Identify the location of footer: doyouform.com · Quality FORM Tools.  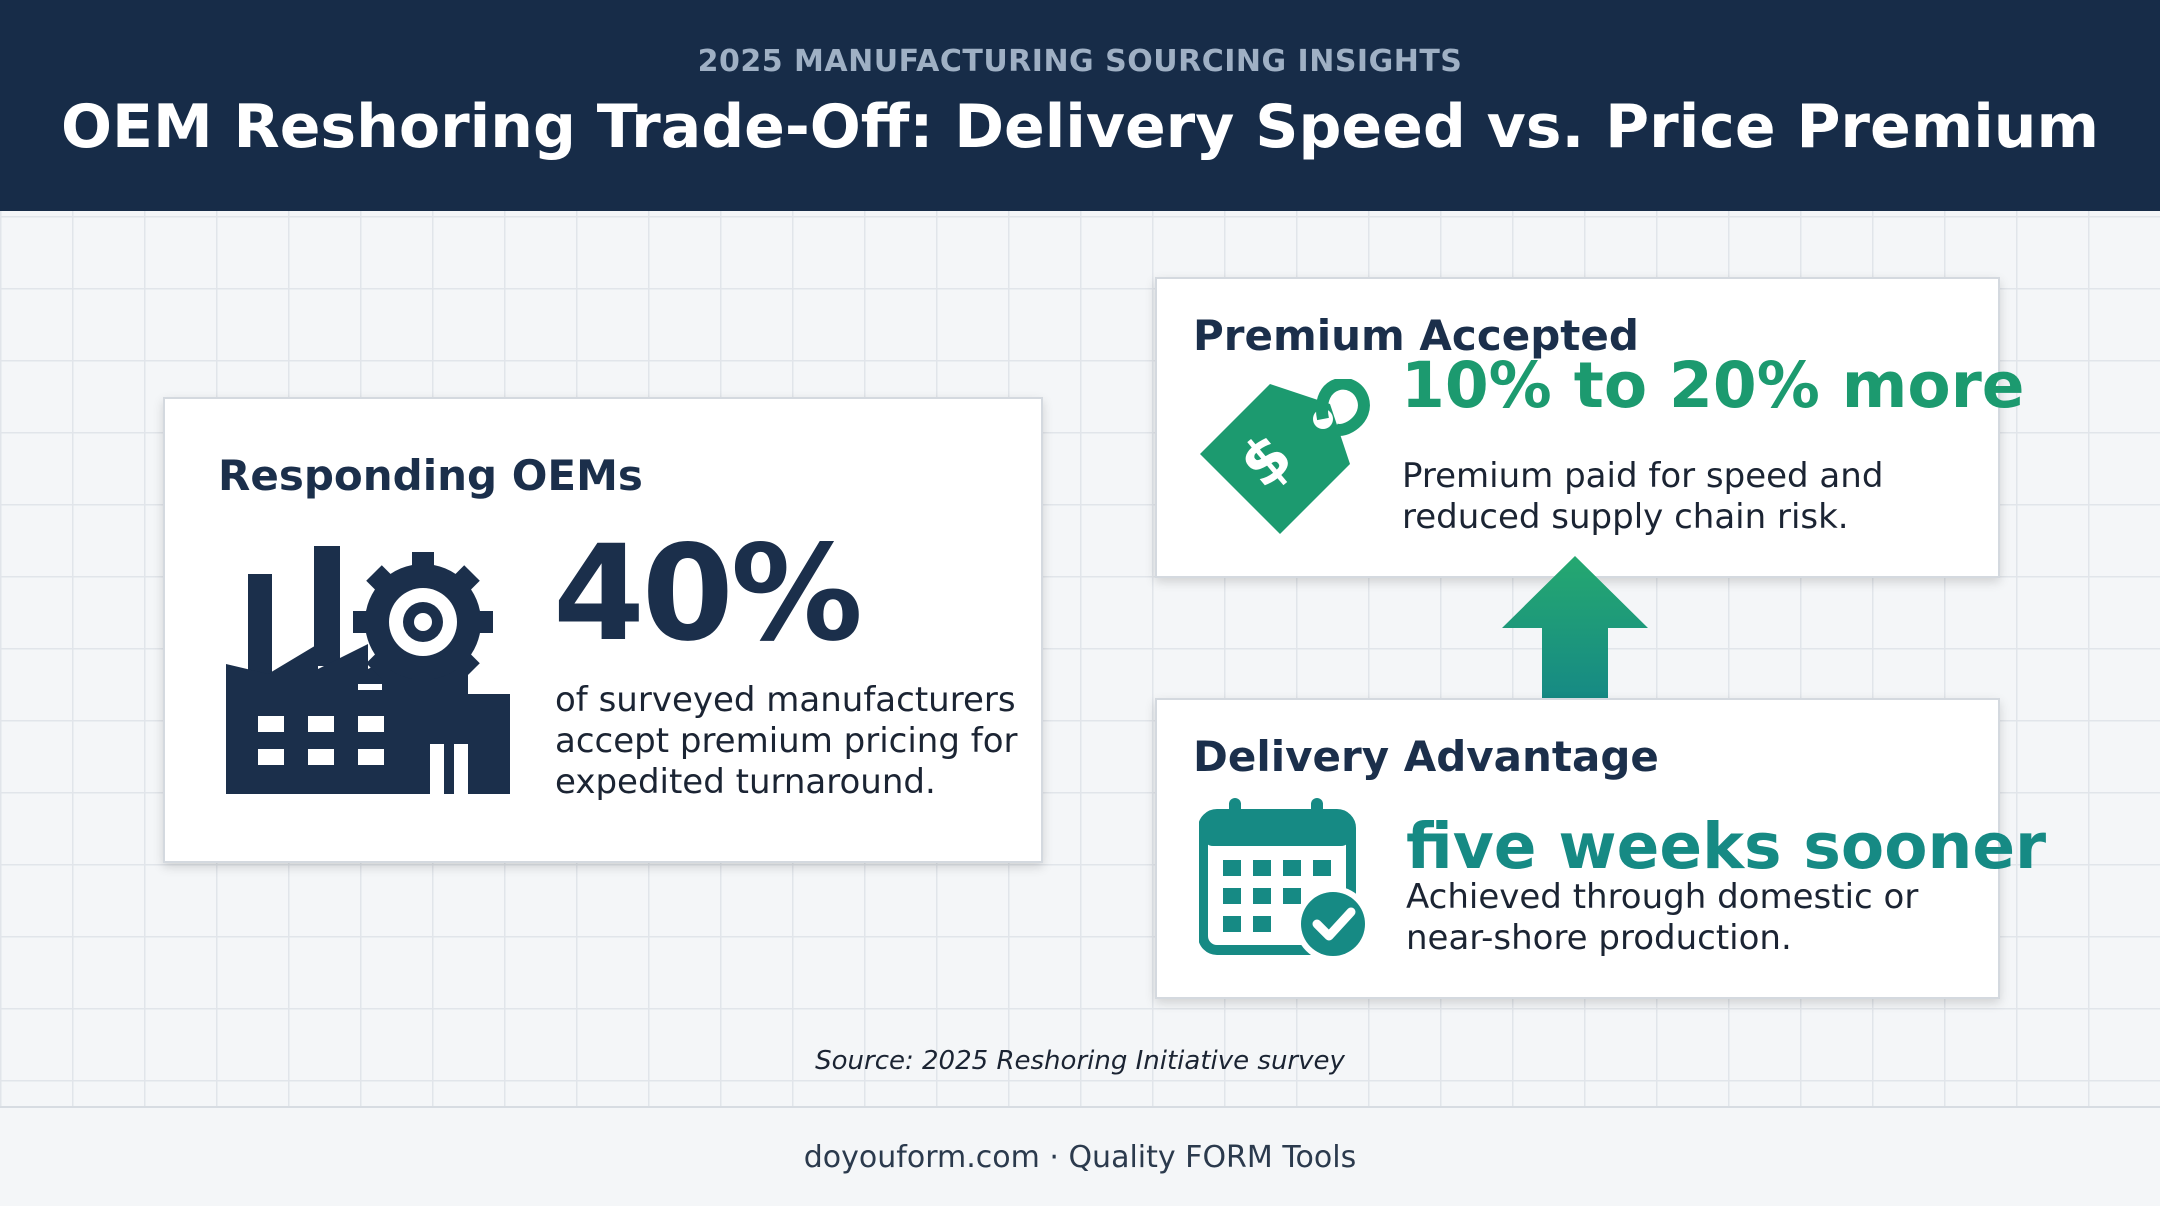
(1080, 1157).